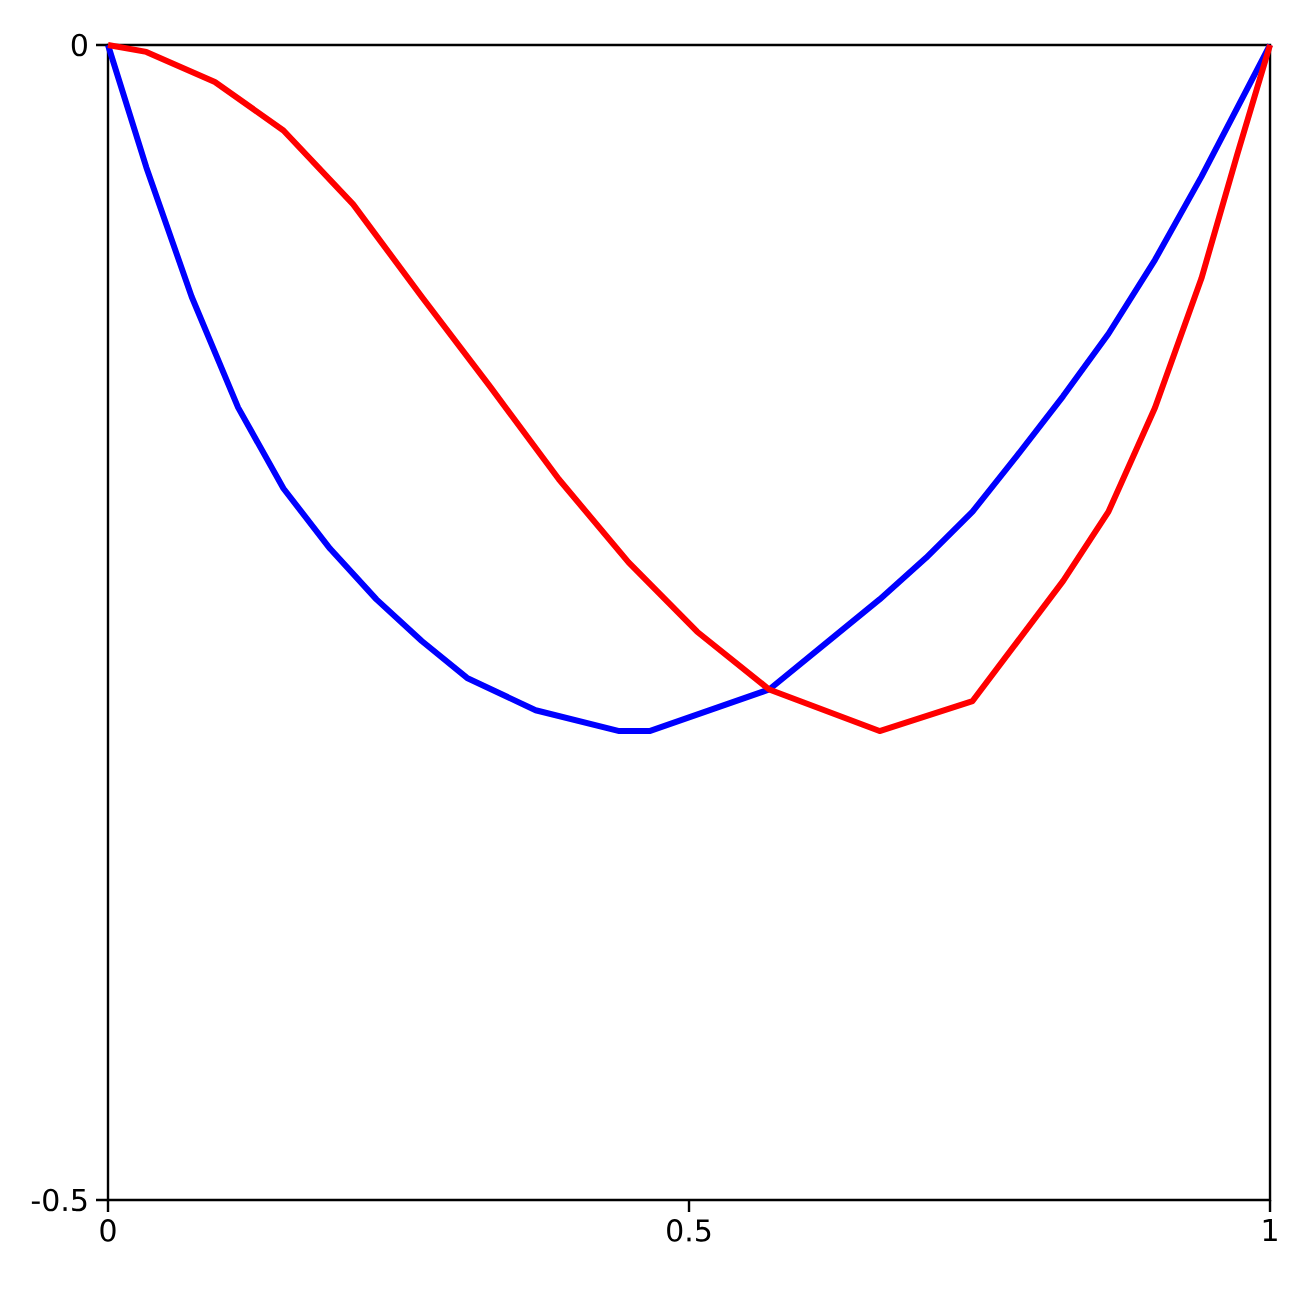  I want to click on x-tick-label: 1, so click(1270, 1230).